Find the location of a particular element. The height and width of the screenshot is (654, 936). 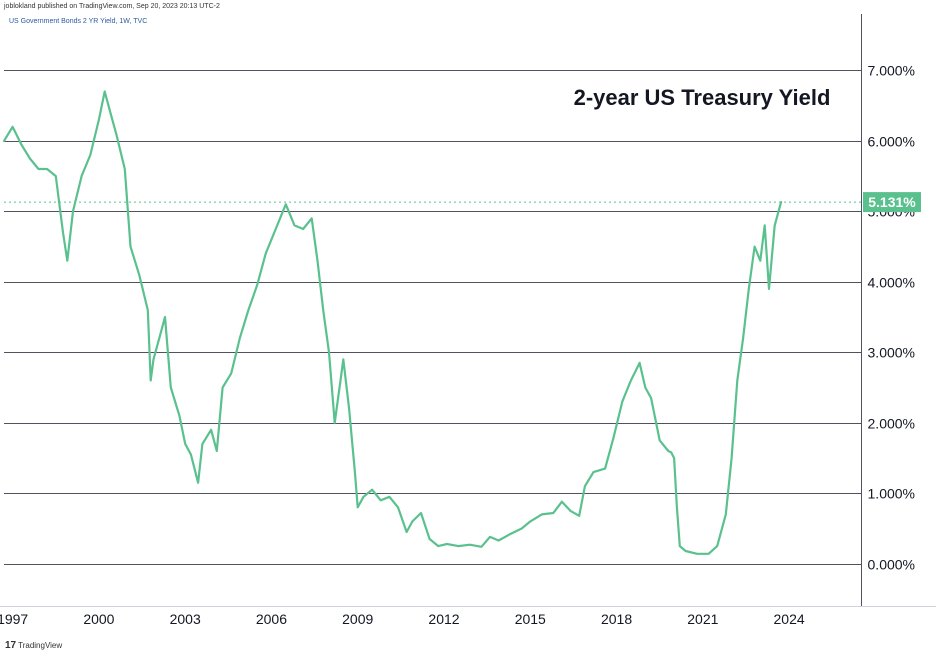

x-tick-label: 2006 is located at coordinates (271, 619).